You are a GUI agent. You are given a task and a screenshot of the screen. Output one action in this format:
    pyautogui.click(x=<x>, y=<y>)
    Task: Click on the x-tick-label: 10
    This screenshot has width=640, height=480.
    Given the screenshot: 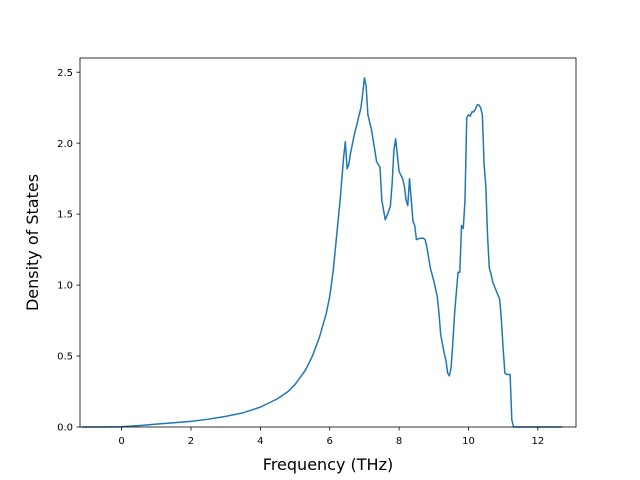 What is the action you would take?
    pyautogui.click(x=468, y=441)
    